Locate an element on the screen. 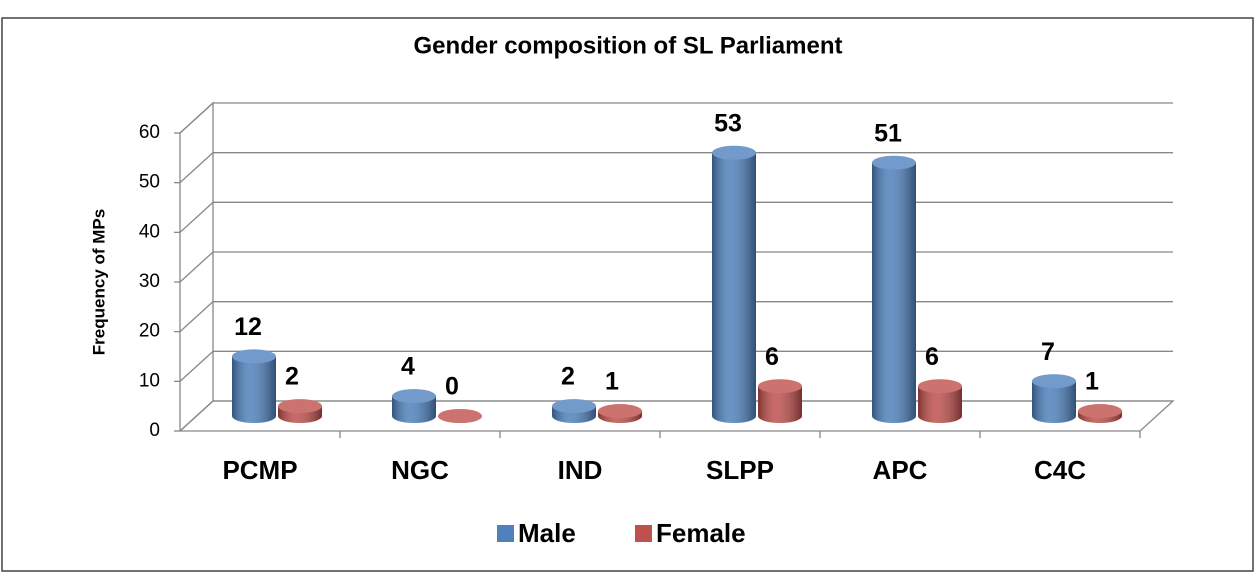 The image size is (1256, 573). y-tick-label: 60 is located at coordinates (149, 132).